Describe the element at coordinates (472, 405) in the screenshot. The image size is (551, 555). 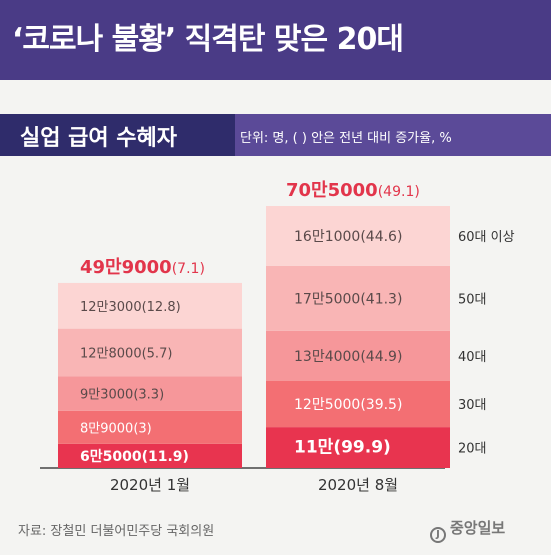
I see `series-label-1: 30대` at that location.